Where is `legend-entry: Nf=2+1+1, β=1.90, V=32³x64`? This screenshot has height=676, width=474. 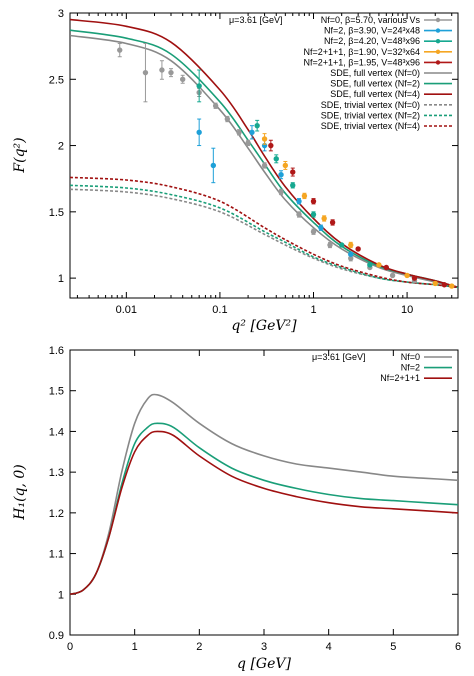
legend-entry: Nf=2+1+1, β=1.90, V=32³x64 is located at coordinates (361, 52).